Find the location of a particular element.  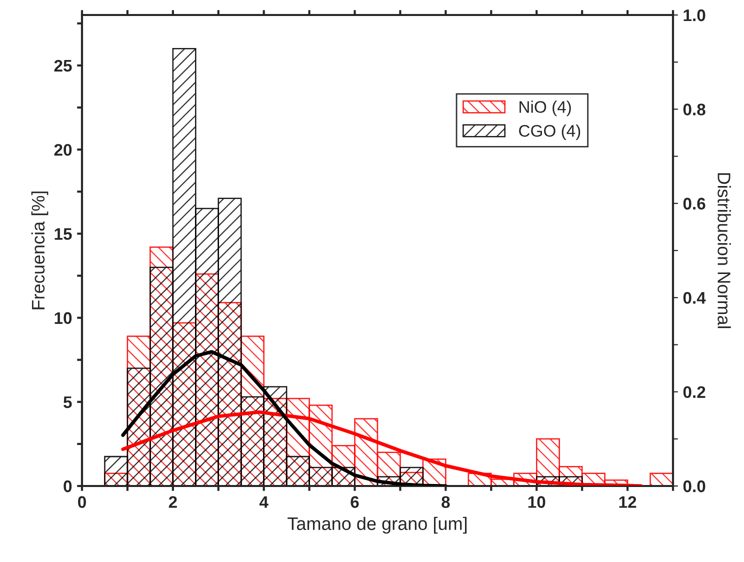

y-tick-label: 20 is located at coordinates (63, 150).